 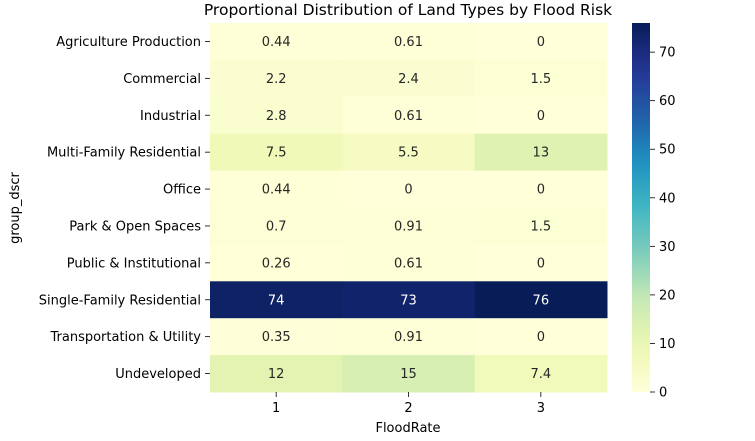 I want to click on cell-value-label: 73, so click(x=408, y=300).